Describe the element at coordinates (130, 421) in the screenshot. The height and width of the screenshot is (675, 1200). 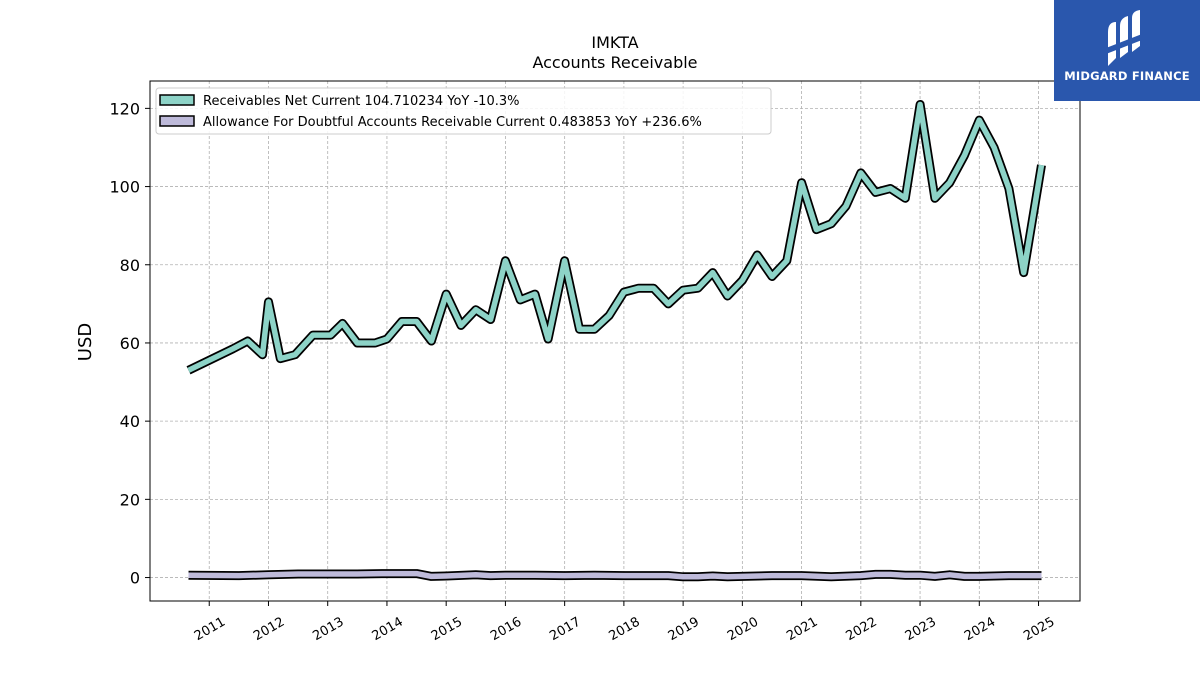
I see `y-tick-label: 40` at that location.